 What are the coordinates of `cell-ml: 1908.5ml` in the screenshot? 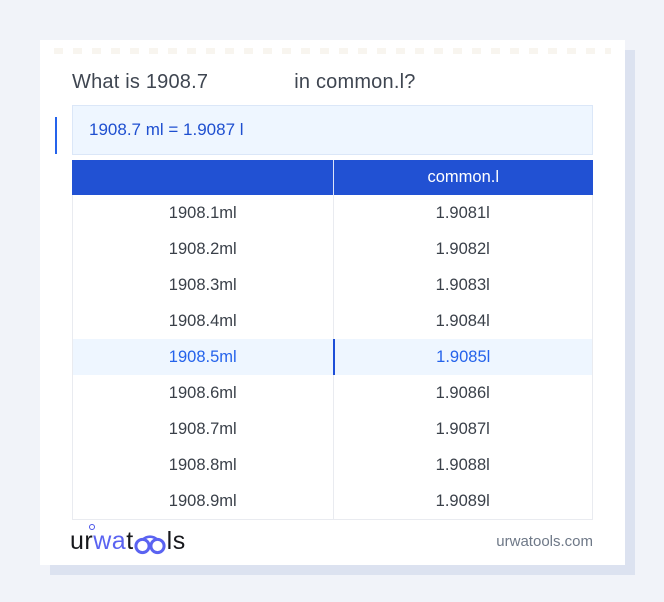 It's located at (202, 356).